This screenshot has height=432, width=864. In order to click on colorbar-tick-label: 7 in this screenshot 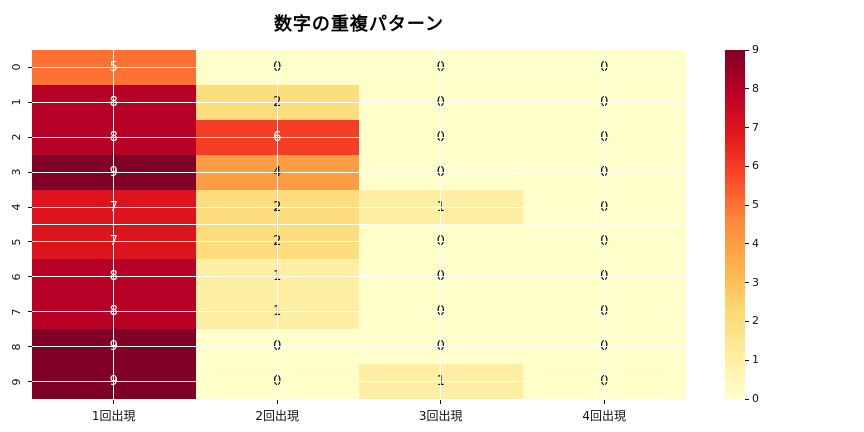, I will do `click(755, 127)`.